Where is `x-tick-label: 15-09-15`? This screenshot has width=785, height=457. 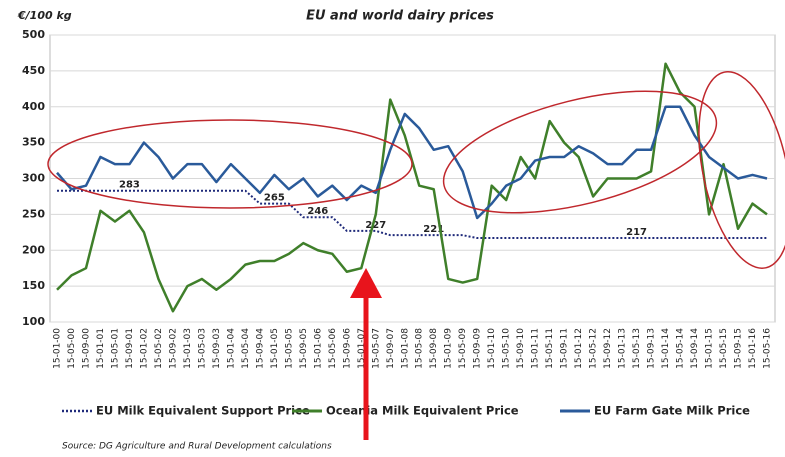
x-tick-label: 15-09-15 is located at coordinates (739, 348).